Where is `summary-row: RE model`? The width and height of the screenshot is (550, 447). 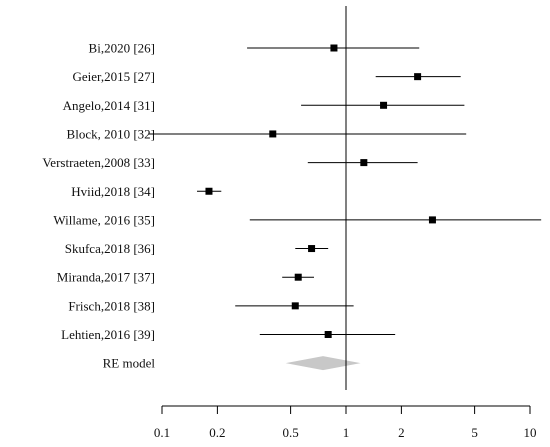
summary-row: RE model is located at coordinates (232, 363).